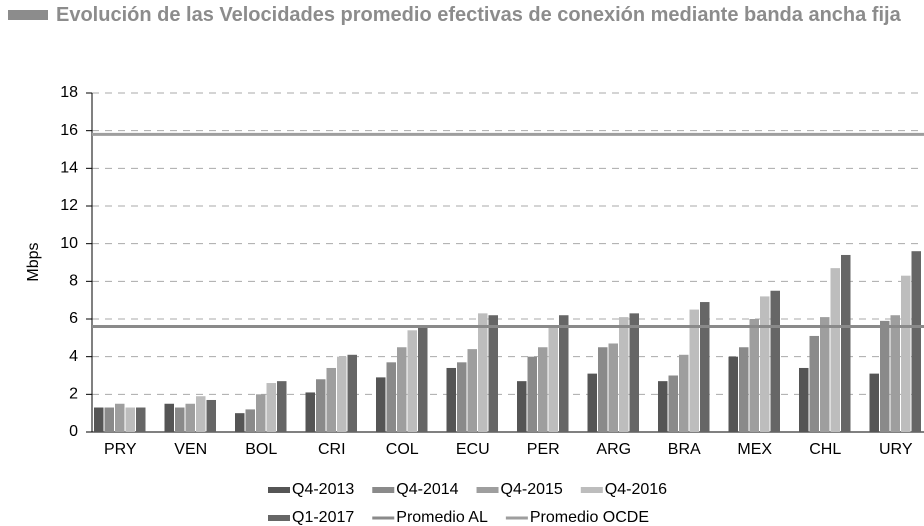 The height and width of the screenshot is (526, 924). What do you see at coordinates (73, 356) in the screenshot?
I see `y-tick-label: 4` at bounding box center [73, 356].